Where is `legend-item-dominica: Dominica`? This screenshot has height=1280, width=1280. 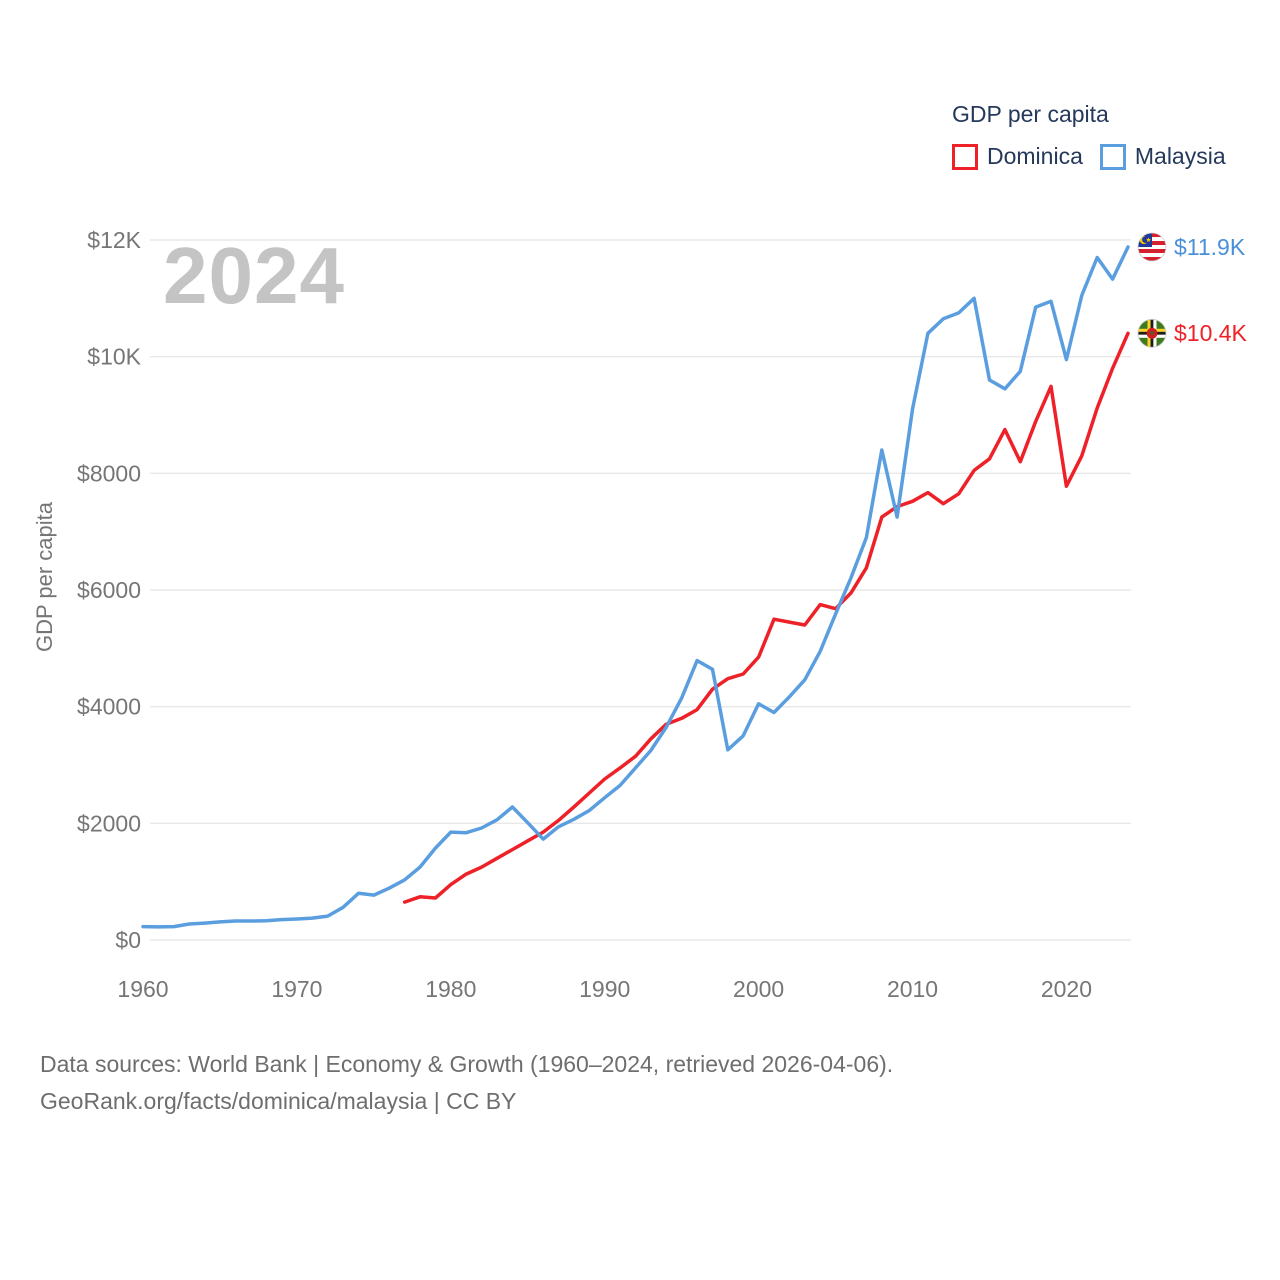 legend-item-dominica: Dominica is located at coordinates (1017, 156).